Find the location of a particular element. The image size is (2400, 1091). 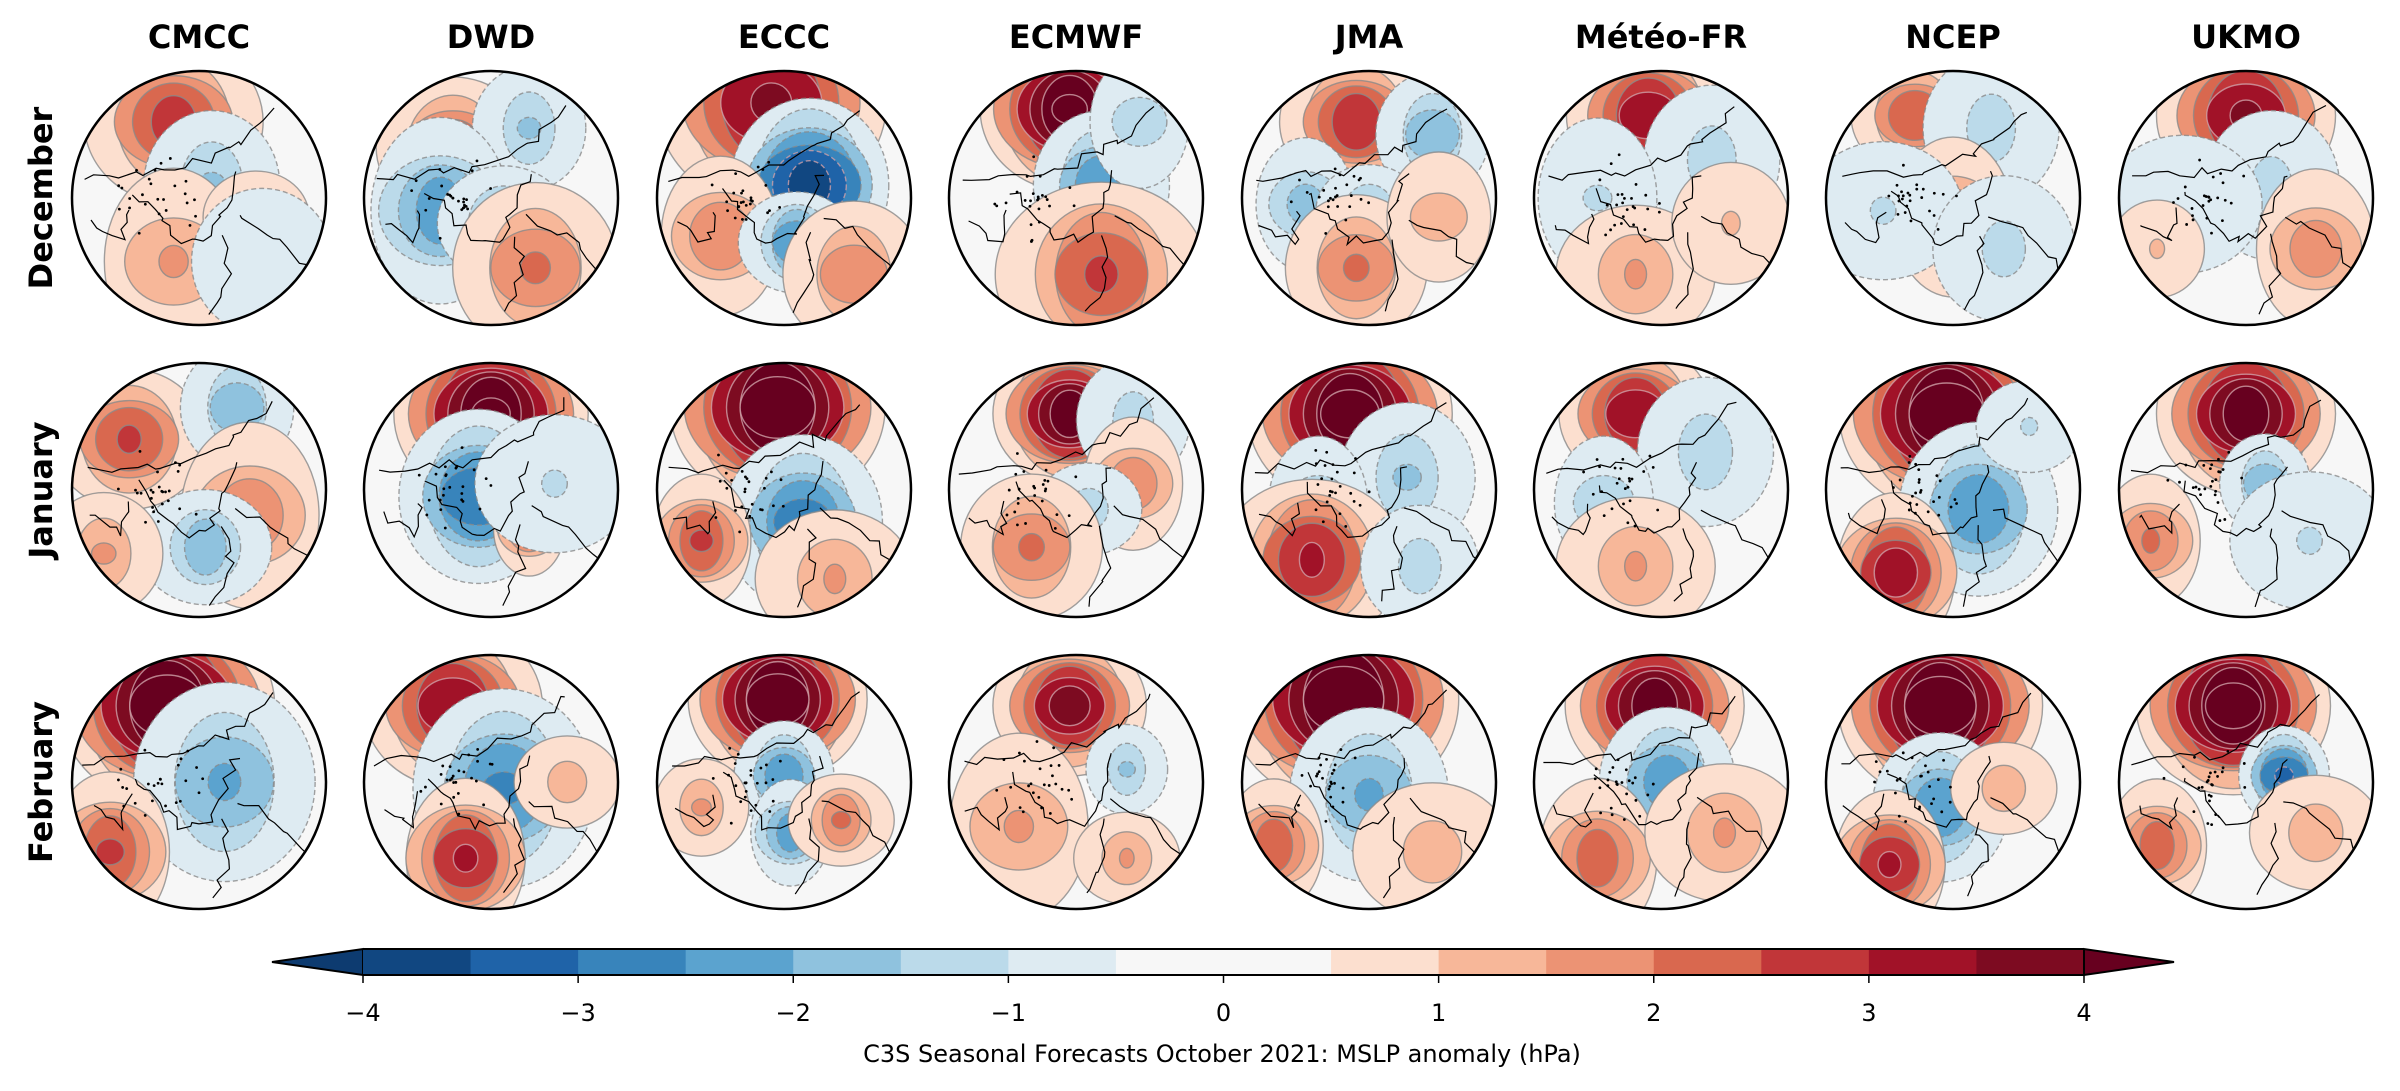

colorbar-tick-label: −3 is located at coordinates (577, 1013).